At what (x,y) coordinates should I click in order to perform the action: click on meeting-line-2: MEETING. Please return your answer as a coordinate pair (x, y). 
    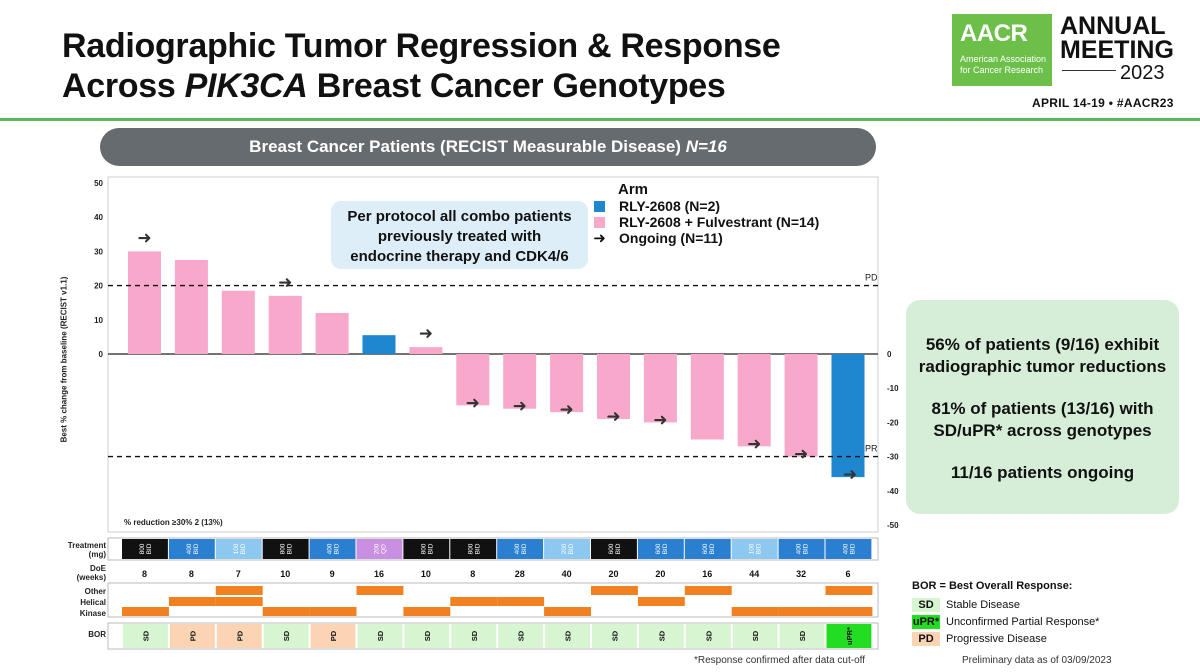
    Looking at the image, I should click on (1117, 50).